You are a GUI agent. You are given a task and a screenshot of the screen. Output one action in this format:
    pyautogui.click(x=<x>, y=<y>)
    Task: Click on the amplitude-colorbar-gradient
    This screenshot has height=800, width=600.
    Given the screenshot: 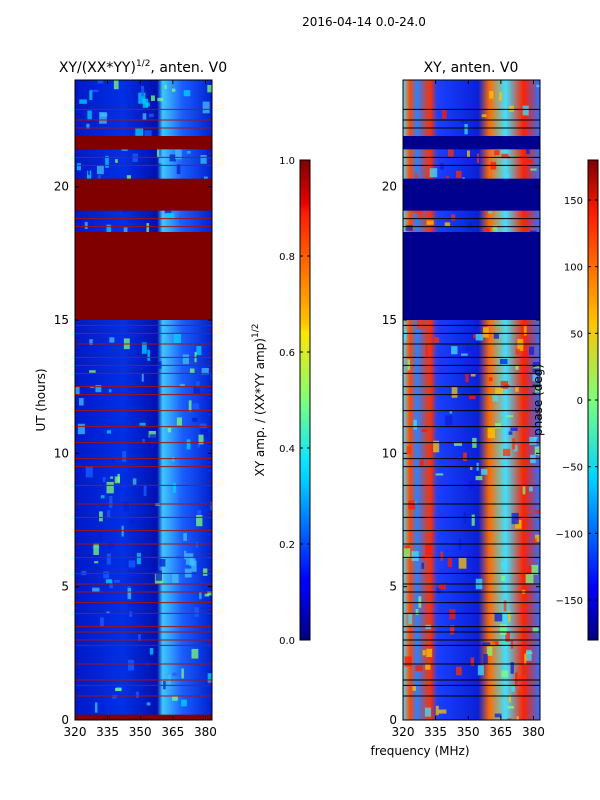 What is the action you would take?
    pyautogui.click(x=305, y=400)
    